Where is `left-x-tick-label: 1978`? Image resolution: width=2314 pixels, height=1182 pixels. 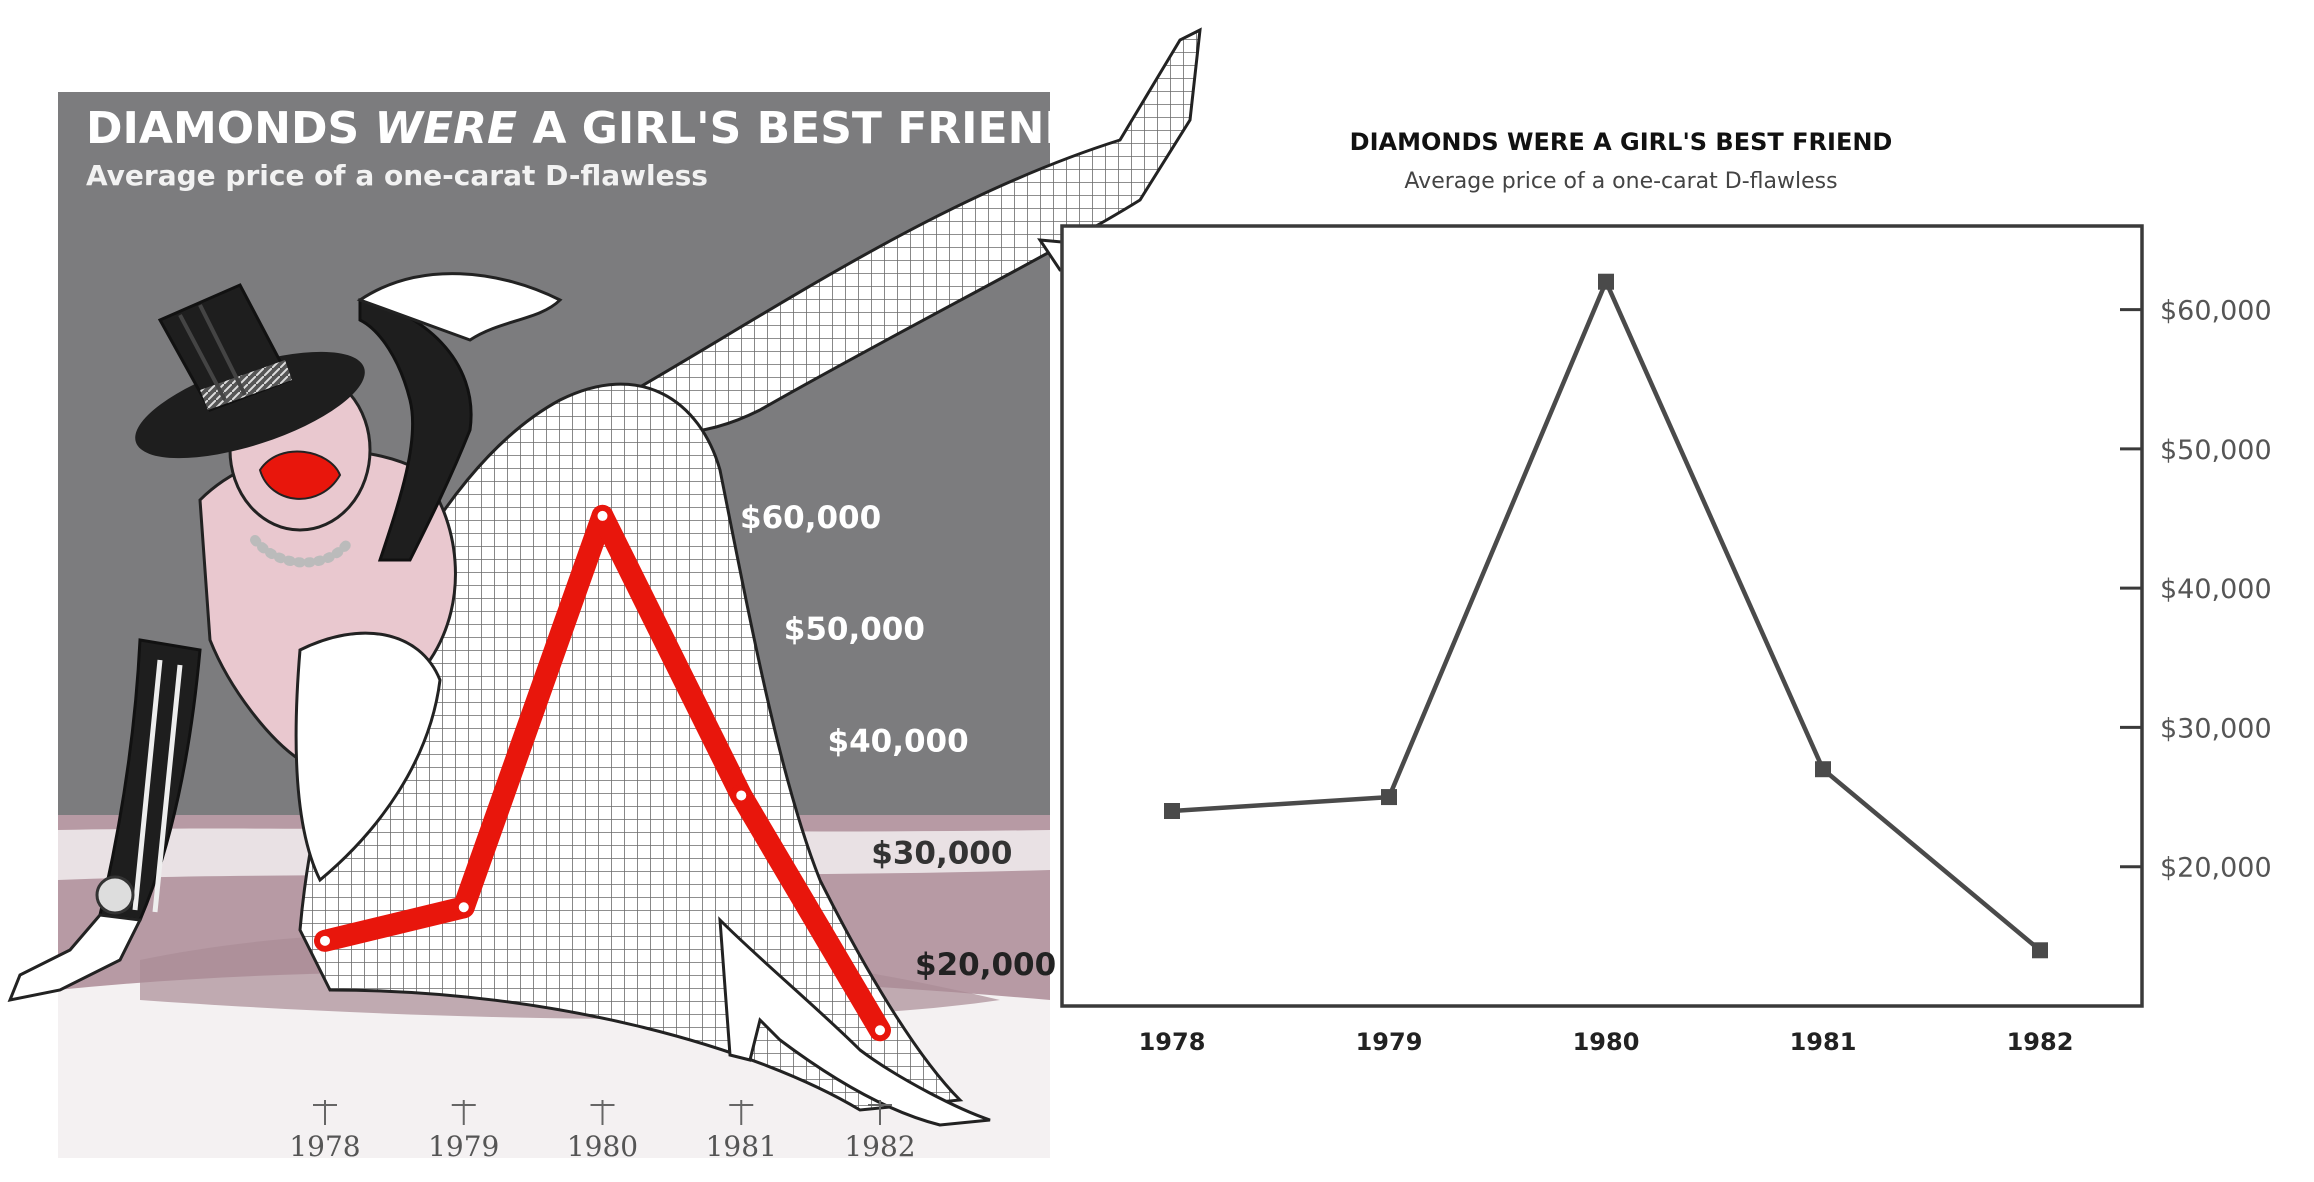 left-x-tick-label: 1978 is located at coordinates (324, 1146).